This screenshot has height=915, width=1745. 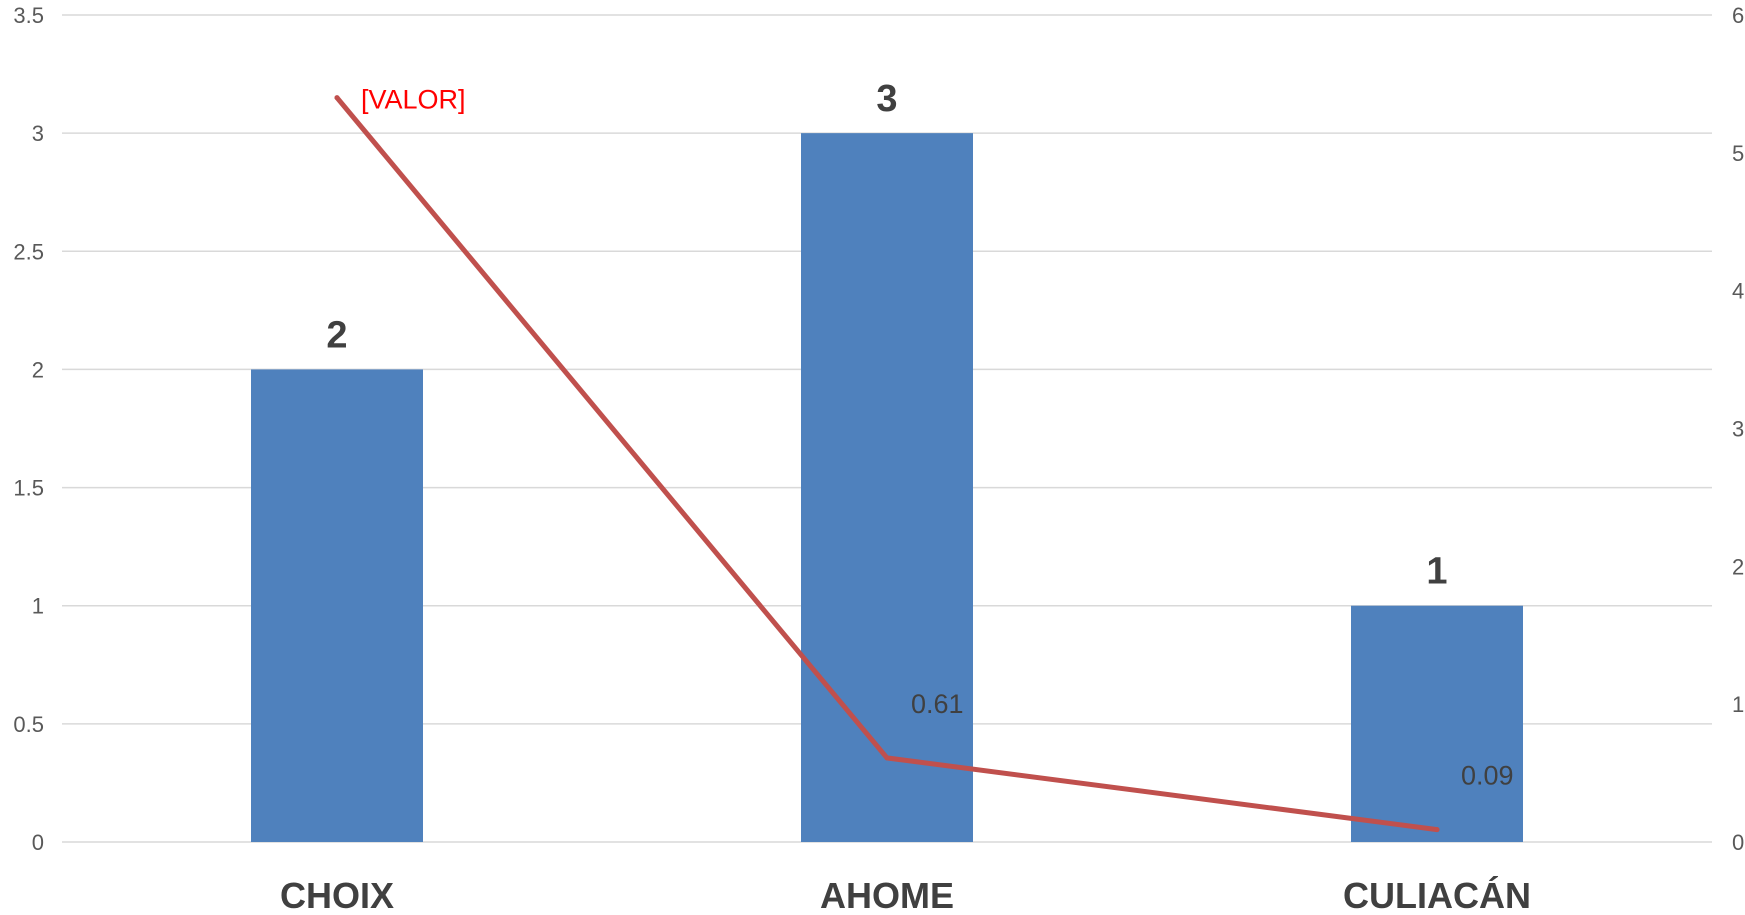 What do you see at coordinates (887, 895) in the screenshot?
I see `category-label: AHOME` at bounding box center [887, 895].